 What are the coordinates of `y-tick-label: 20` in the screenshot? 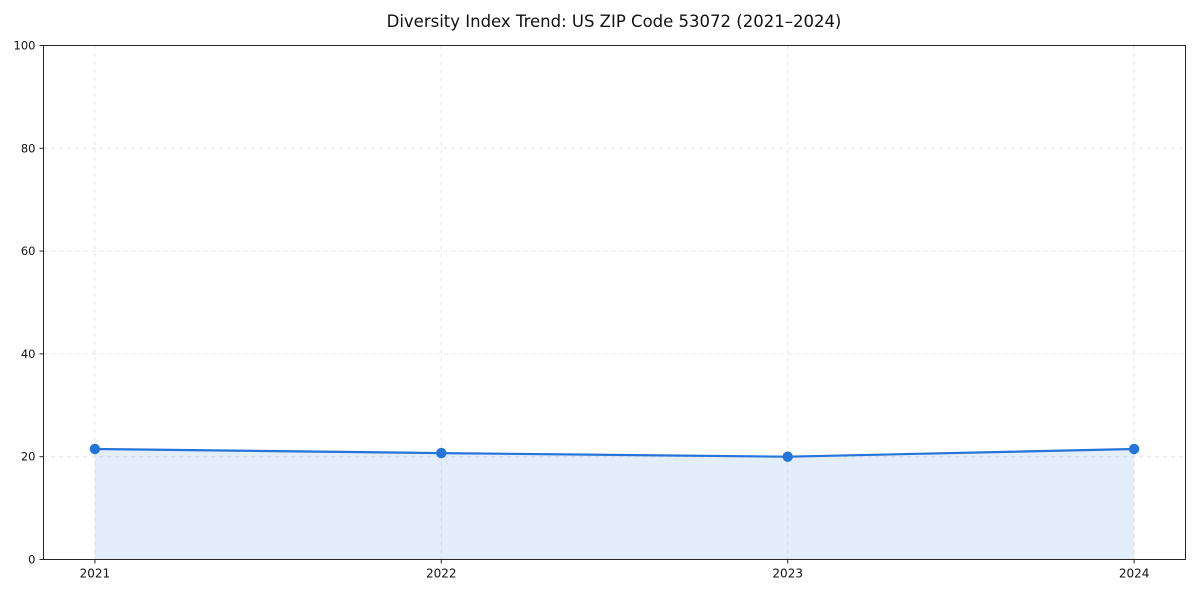 It's located at (28, 457).